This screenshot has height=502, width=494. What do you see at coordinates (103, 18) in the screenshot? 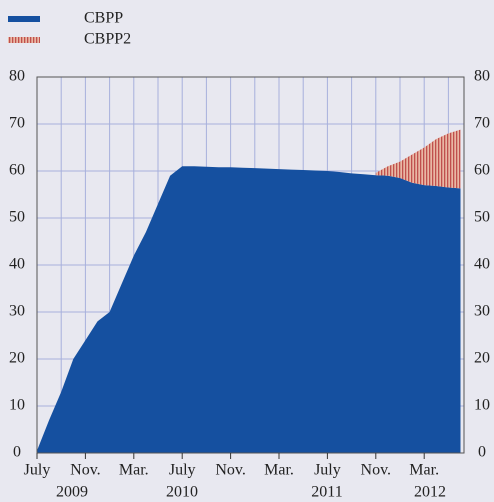
I see `legend-label: CBPP` at bounding box center [103, 18].